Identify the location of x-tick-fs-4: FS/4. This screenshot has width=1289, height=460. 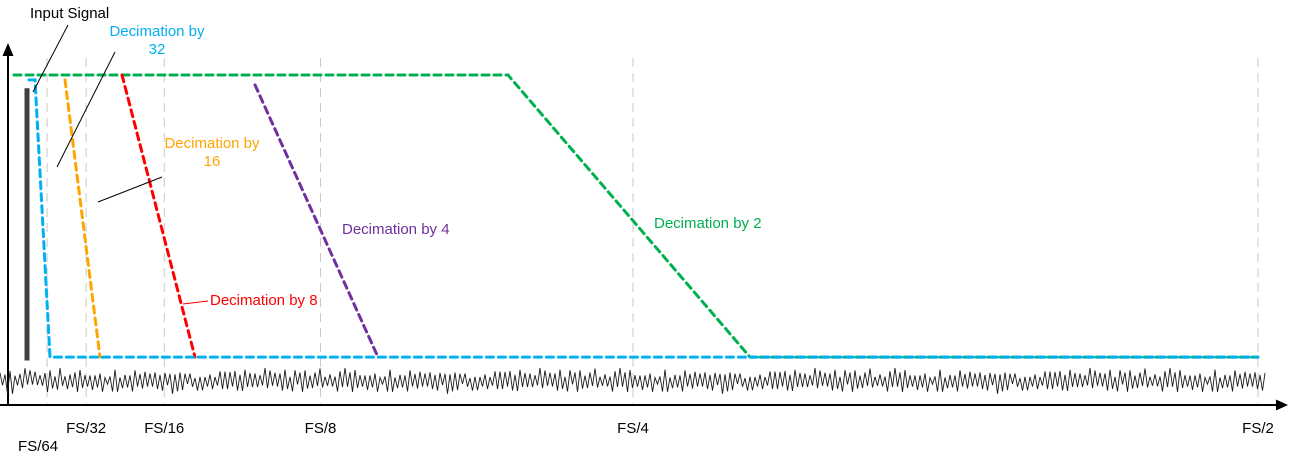
(633, 428).